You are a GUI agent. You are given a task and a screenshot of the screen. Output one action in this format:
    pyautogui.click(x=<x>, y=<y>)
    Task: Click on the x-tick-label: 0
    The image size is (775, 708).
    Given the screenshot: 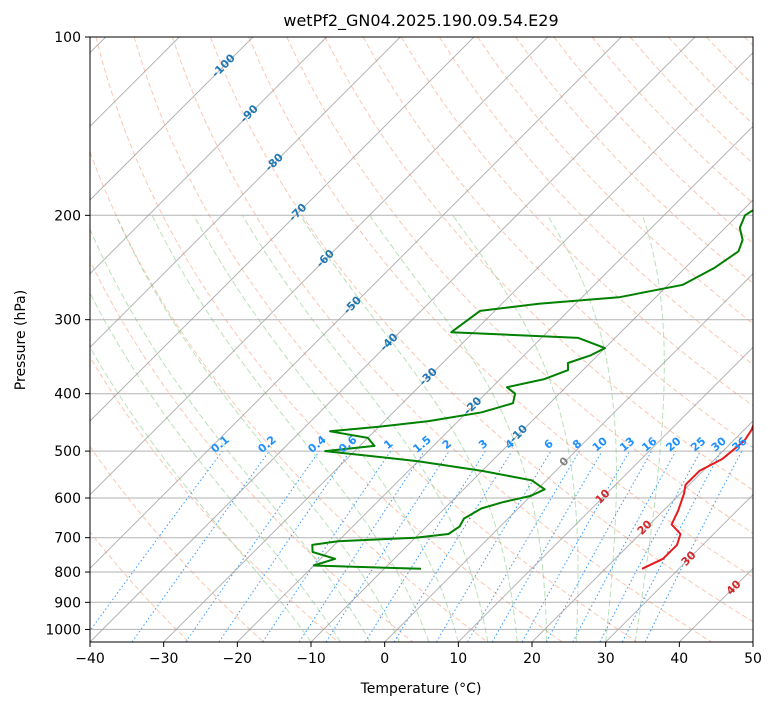 What is the action you would take?
    pyautogui.click(x=384, y=659)
    